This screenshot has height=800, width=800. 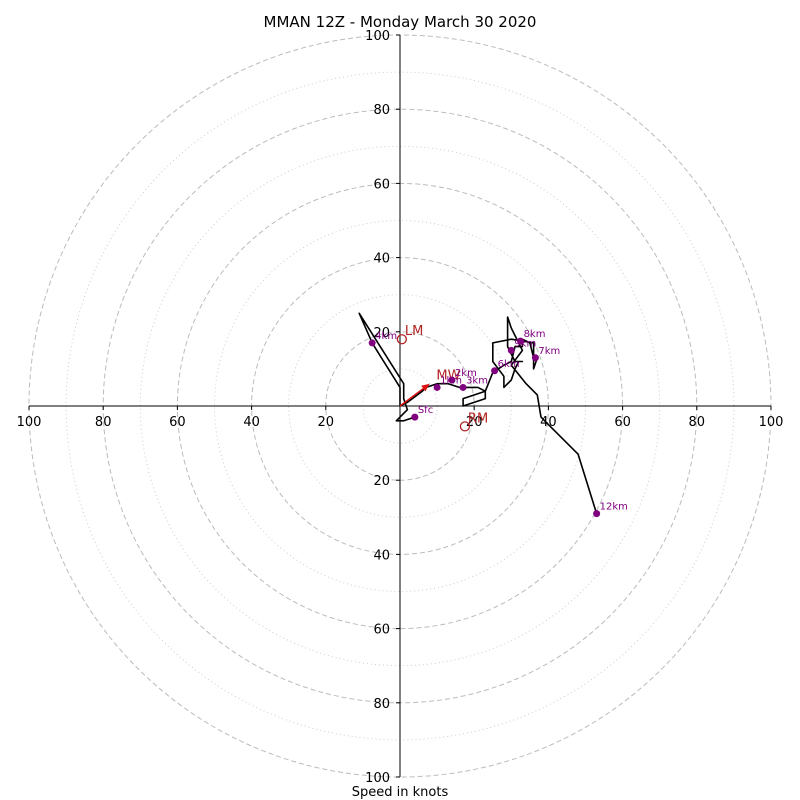 What do you see at coordinates (425, 410) in the screenshot?
I see `height-marker-label: Sfc` at bounding box center [425, 410].